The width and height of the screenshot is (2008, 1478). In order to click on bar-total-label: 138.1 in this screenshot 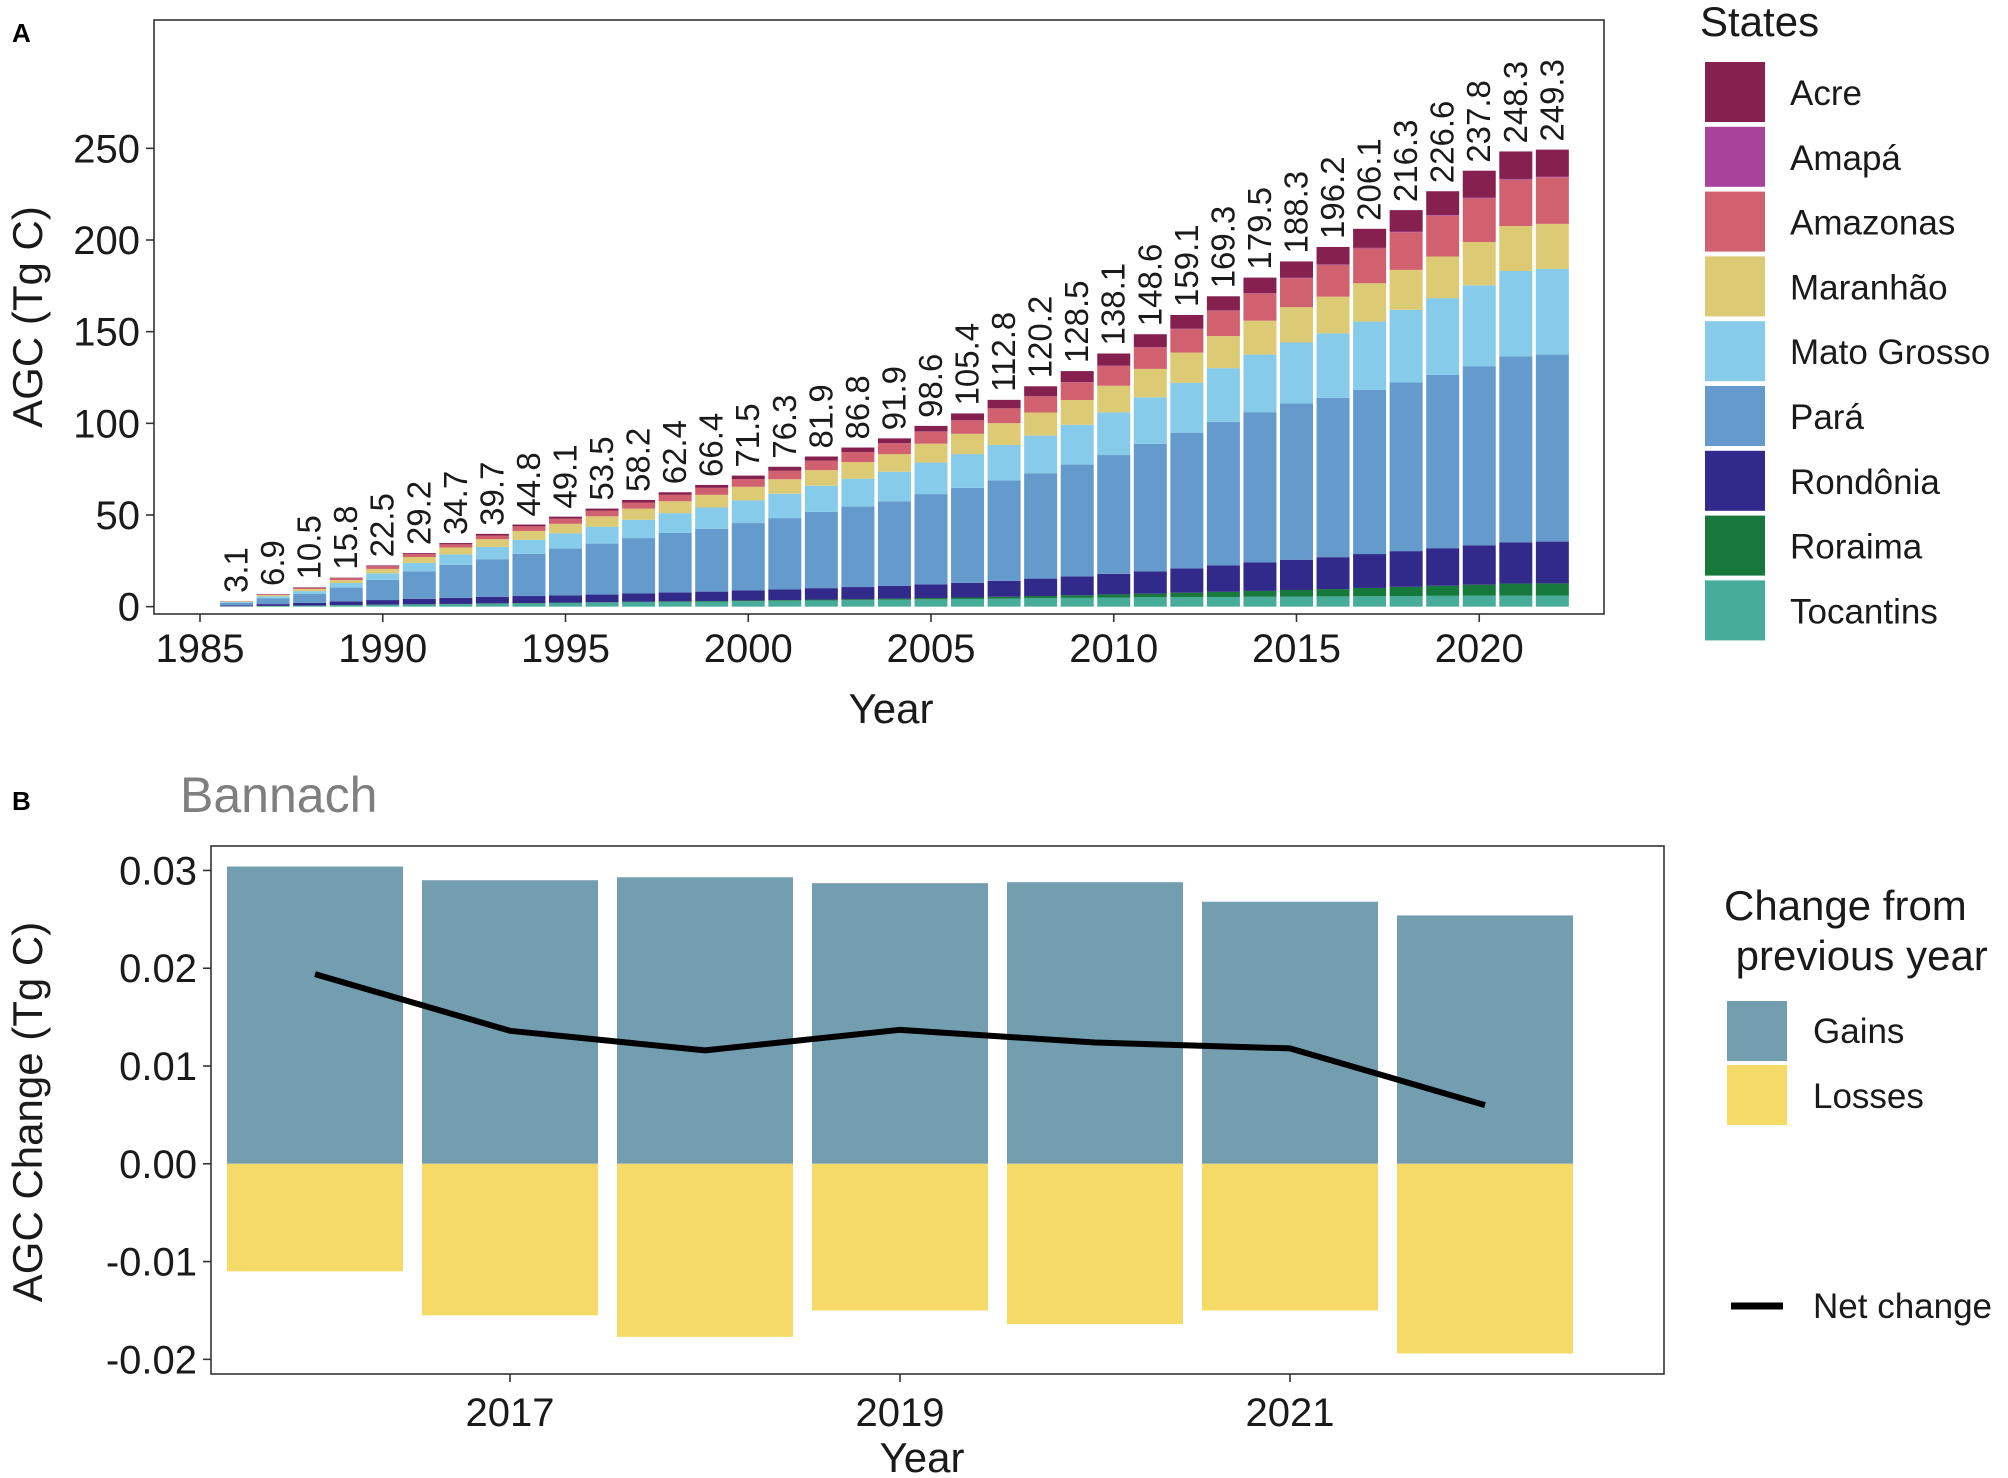, I will do `click(1113, 304)`.